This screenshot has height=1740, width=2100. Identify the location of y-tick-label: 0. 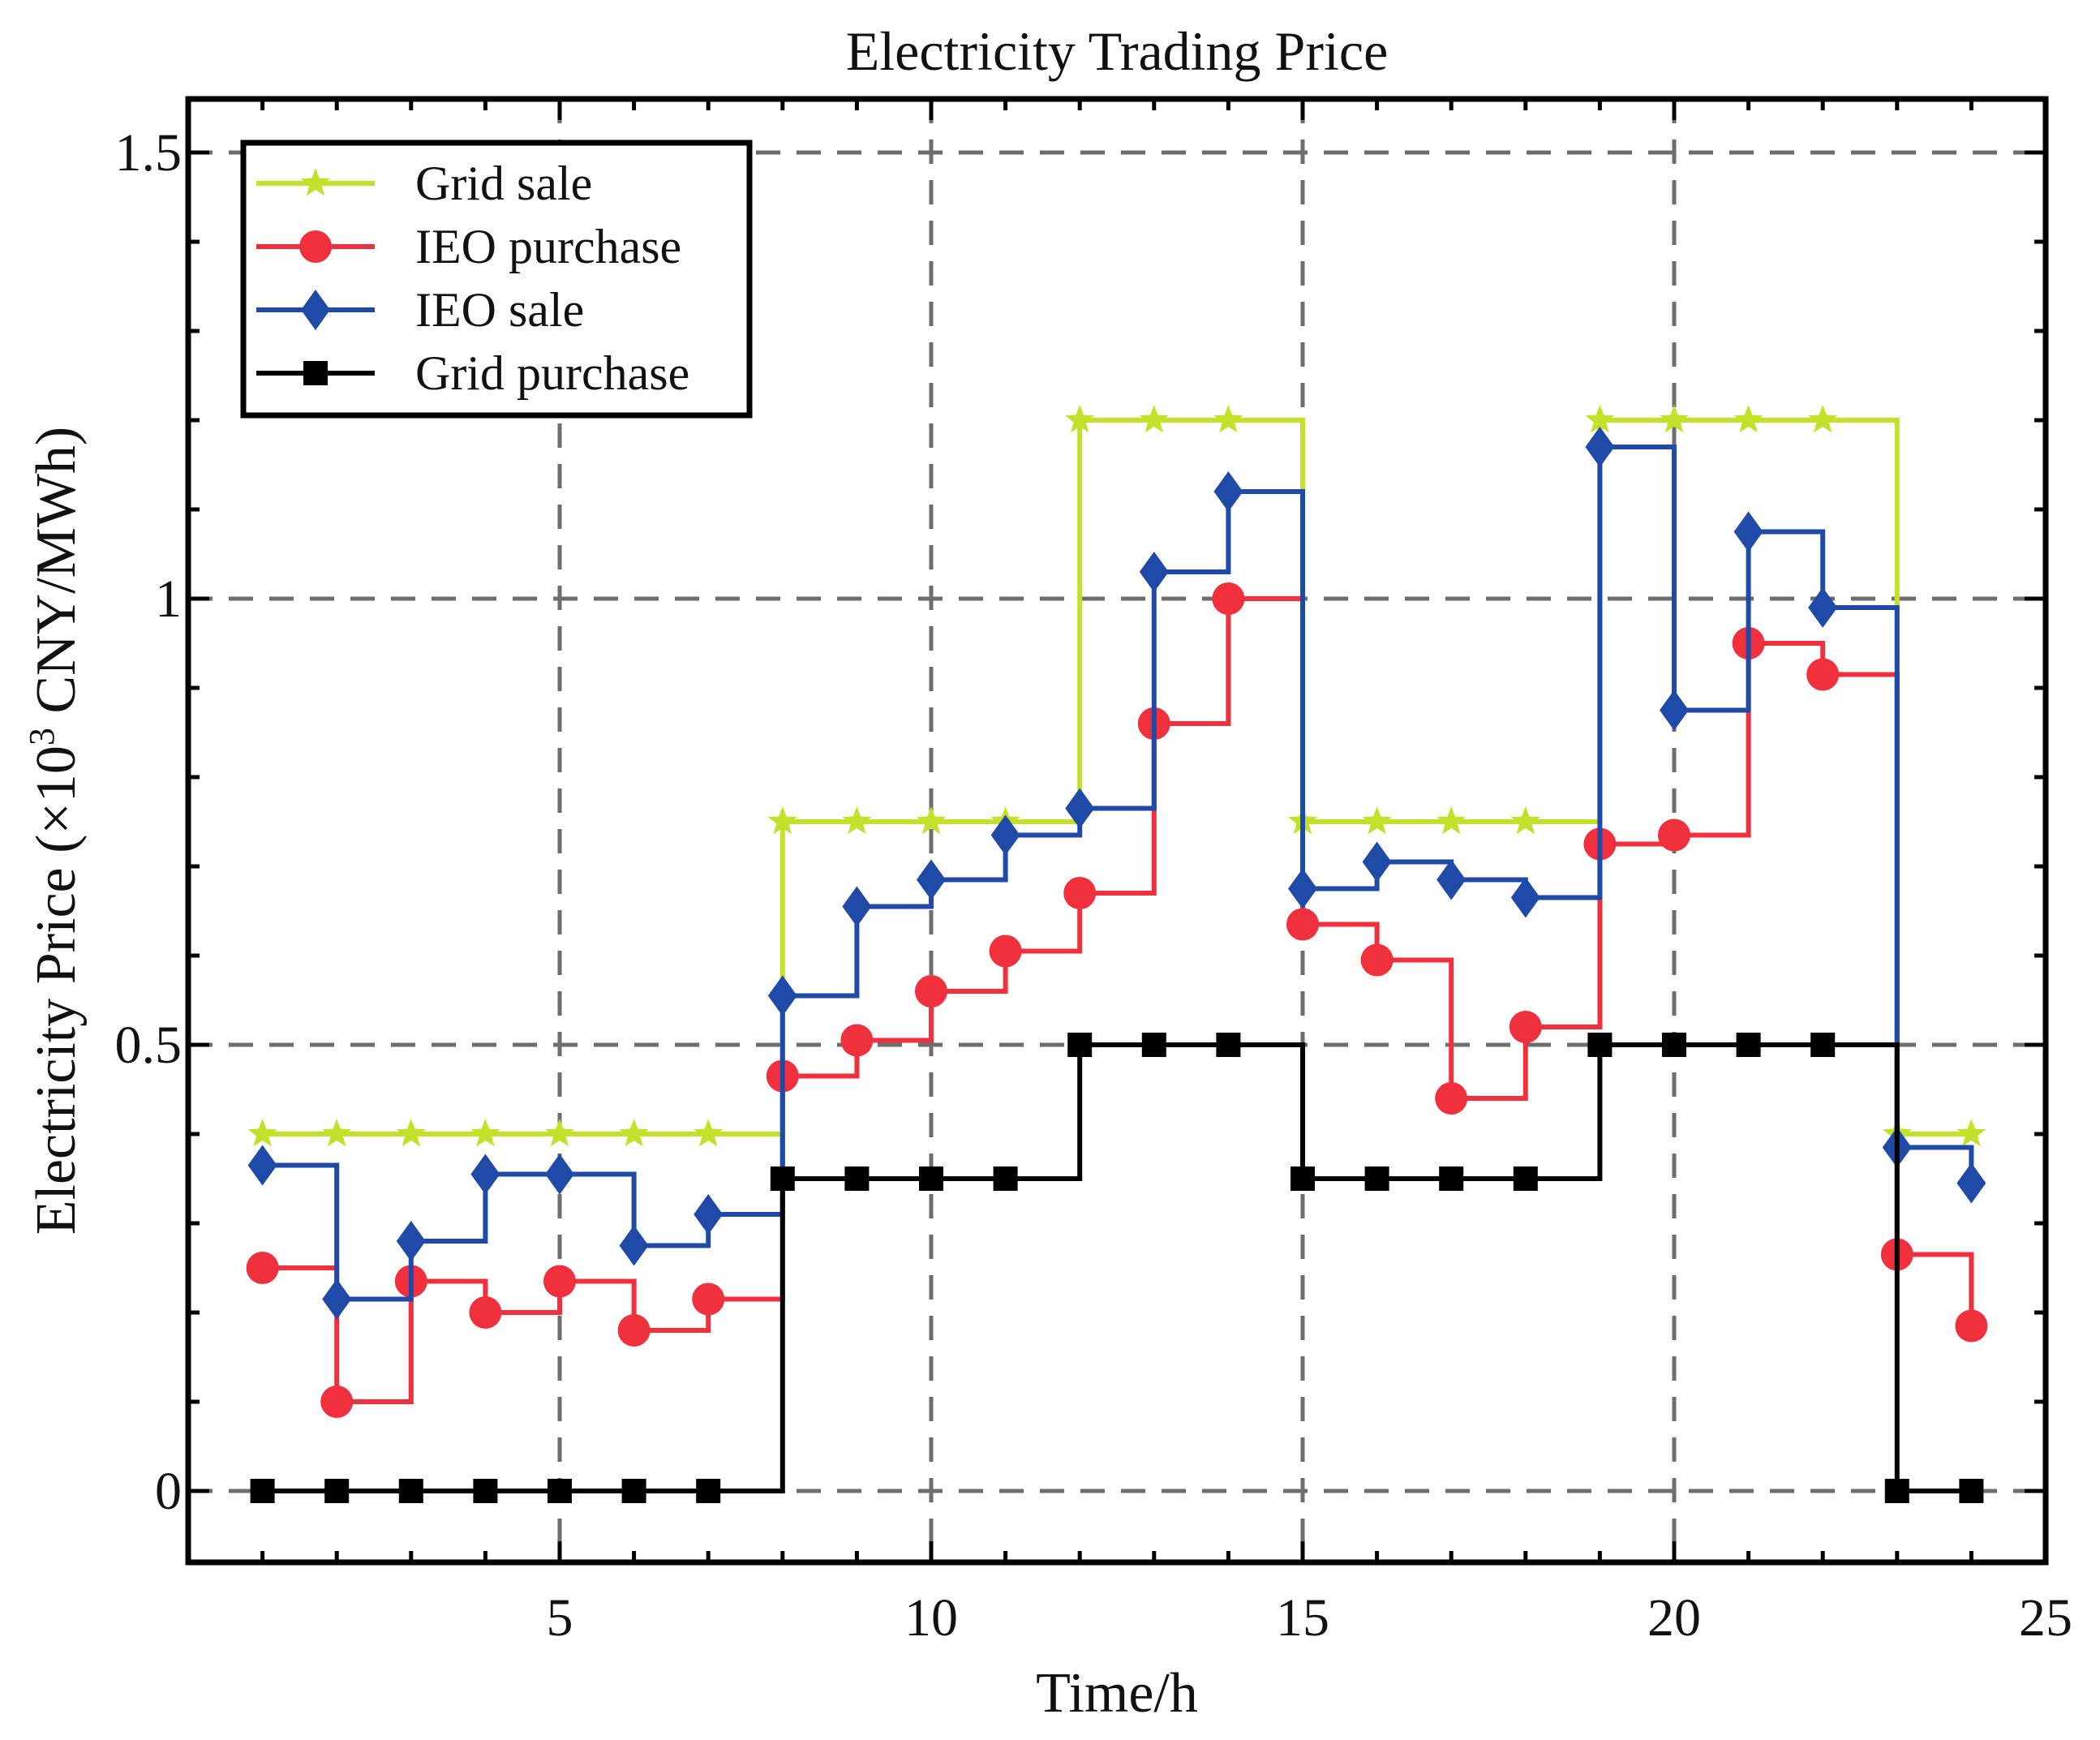
(168, 1491).